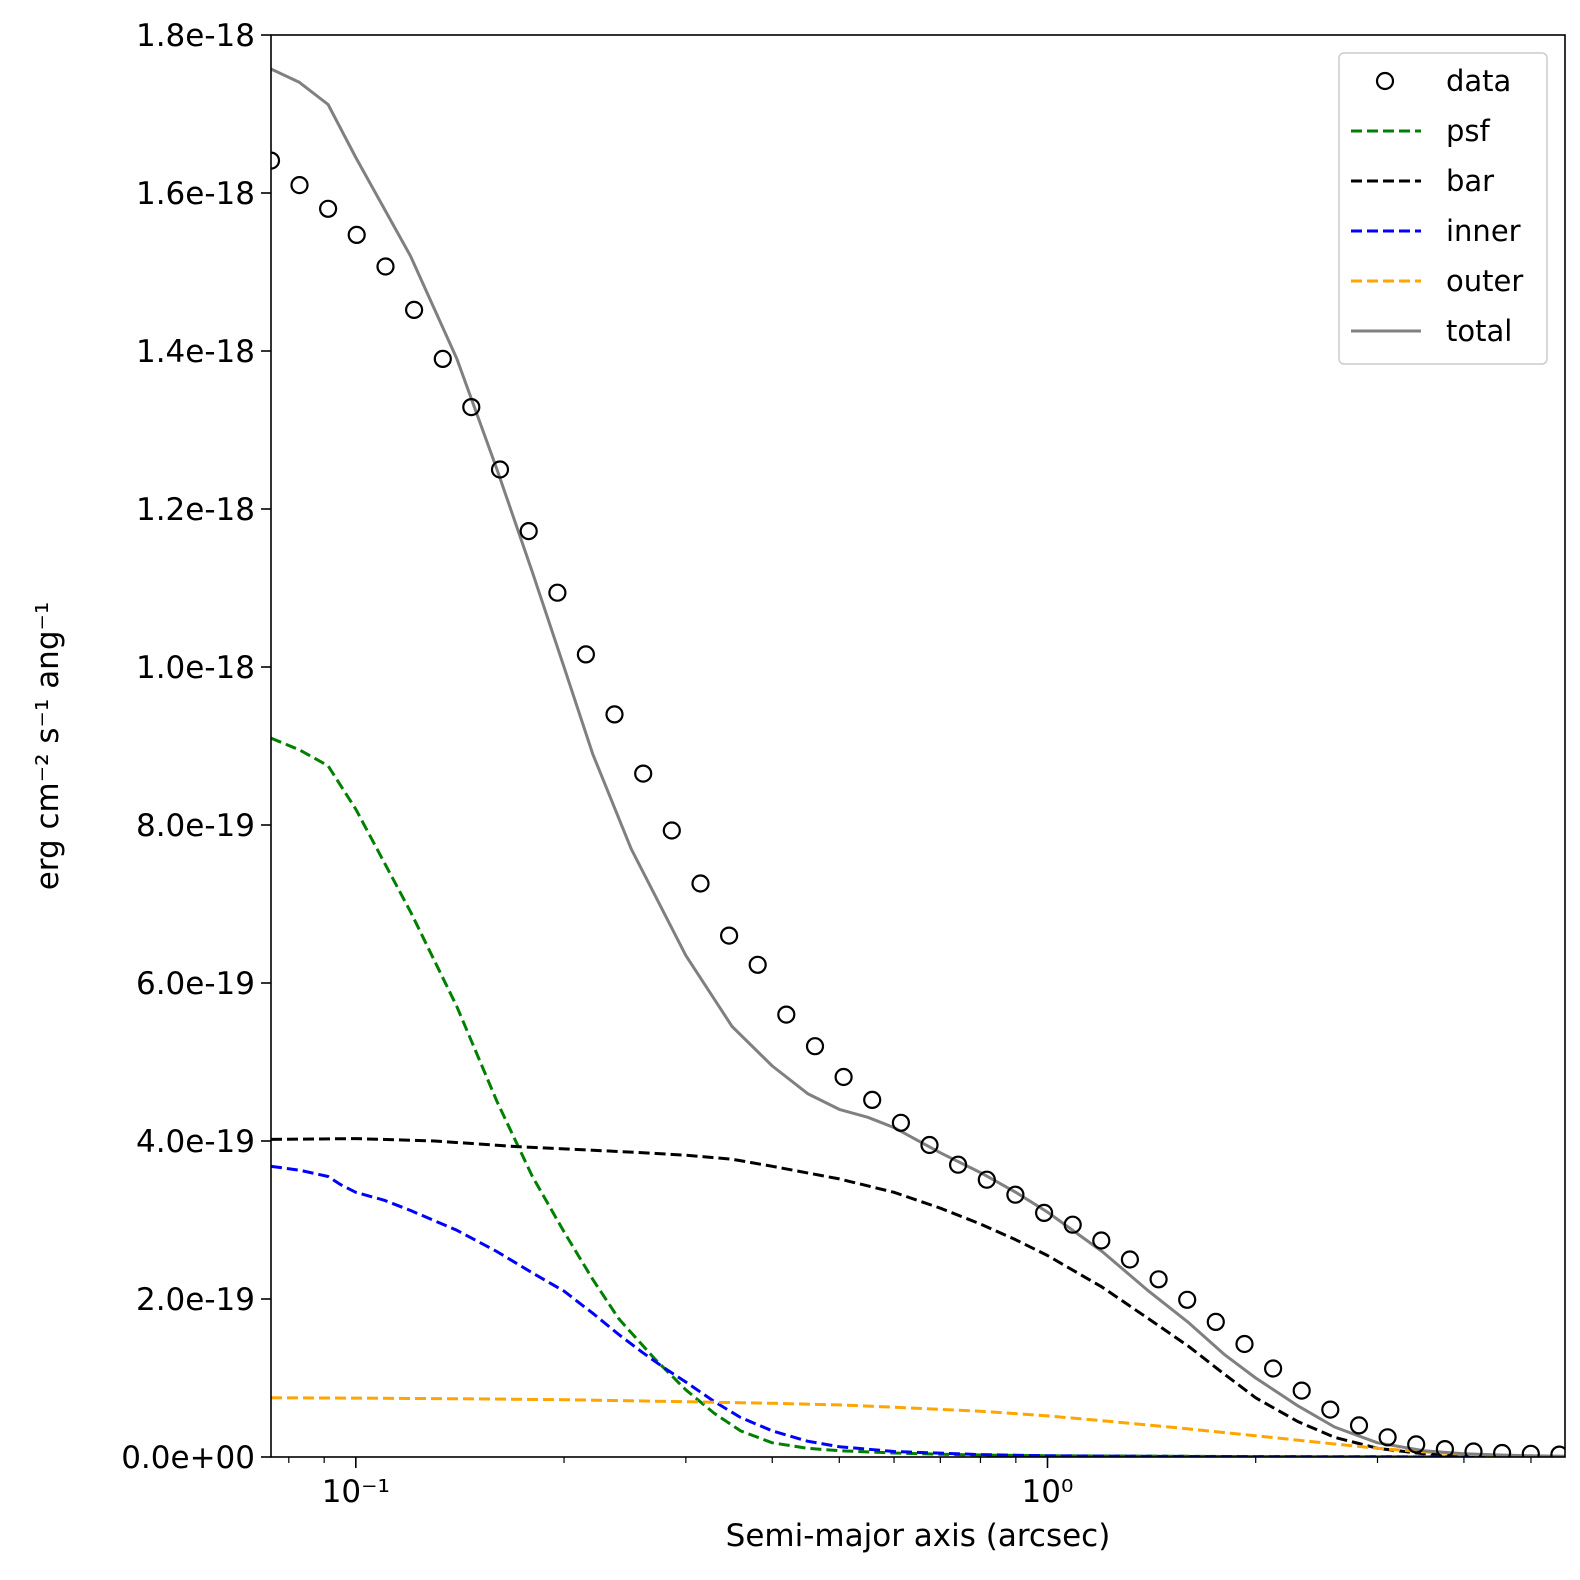 This screenshot has width=1580, height=1580. What do you see at coordinates (195, 826) in the screenshot?
I see `y-tick-label: 8.0e-19` at bounding box center [195, 826].